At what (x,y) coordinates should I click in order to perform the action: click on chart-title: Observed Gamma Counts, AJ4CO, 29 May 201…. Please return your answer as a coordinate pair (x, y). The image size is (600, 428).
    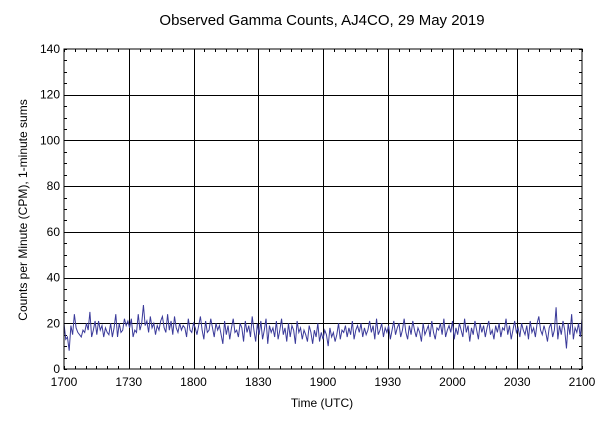
    Looking at the image, I should click on (321, 20).